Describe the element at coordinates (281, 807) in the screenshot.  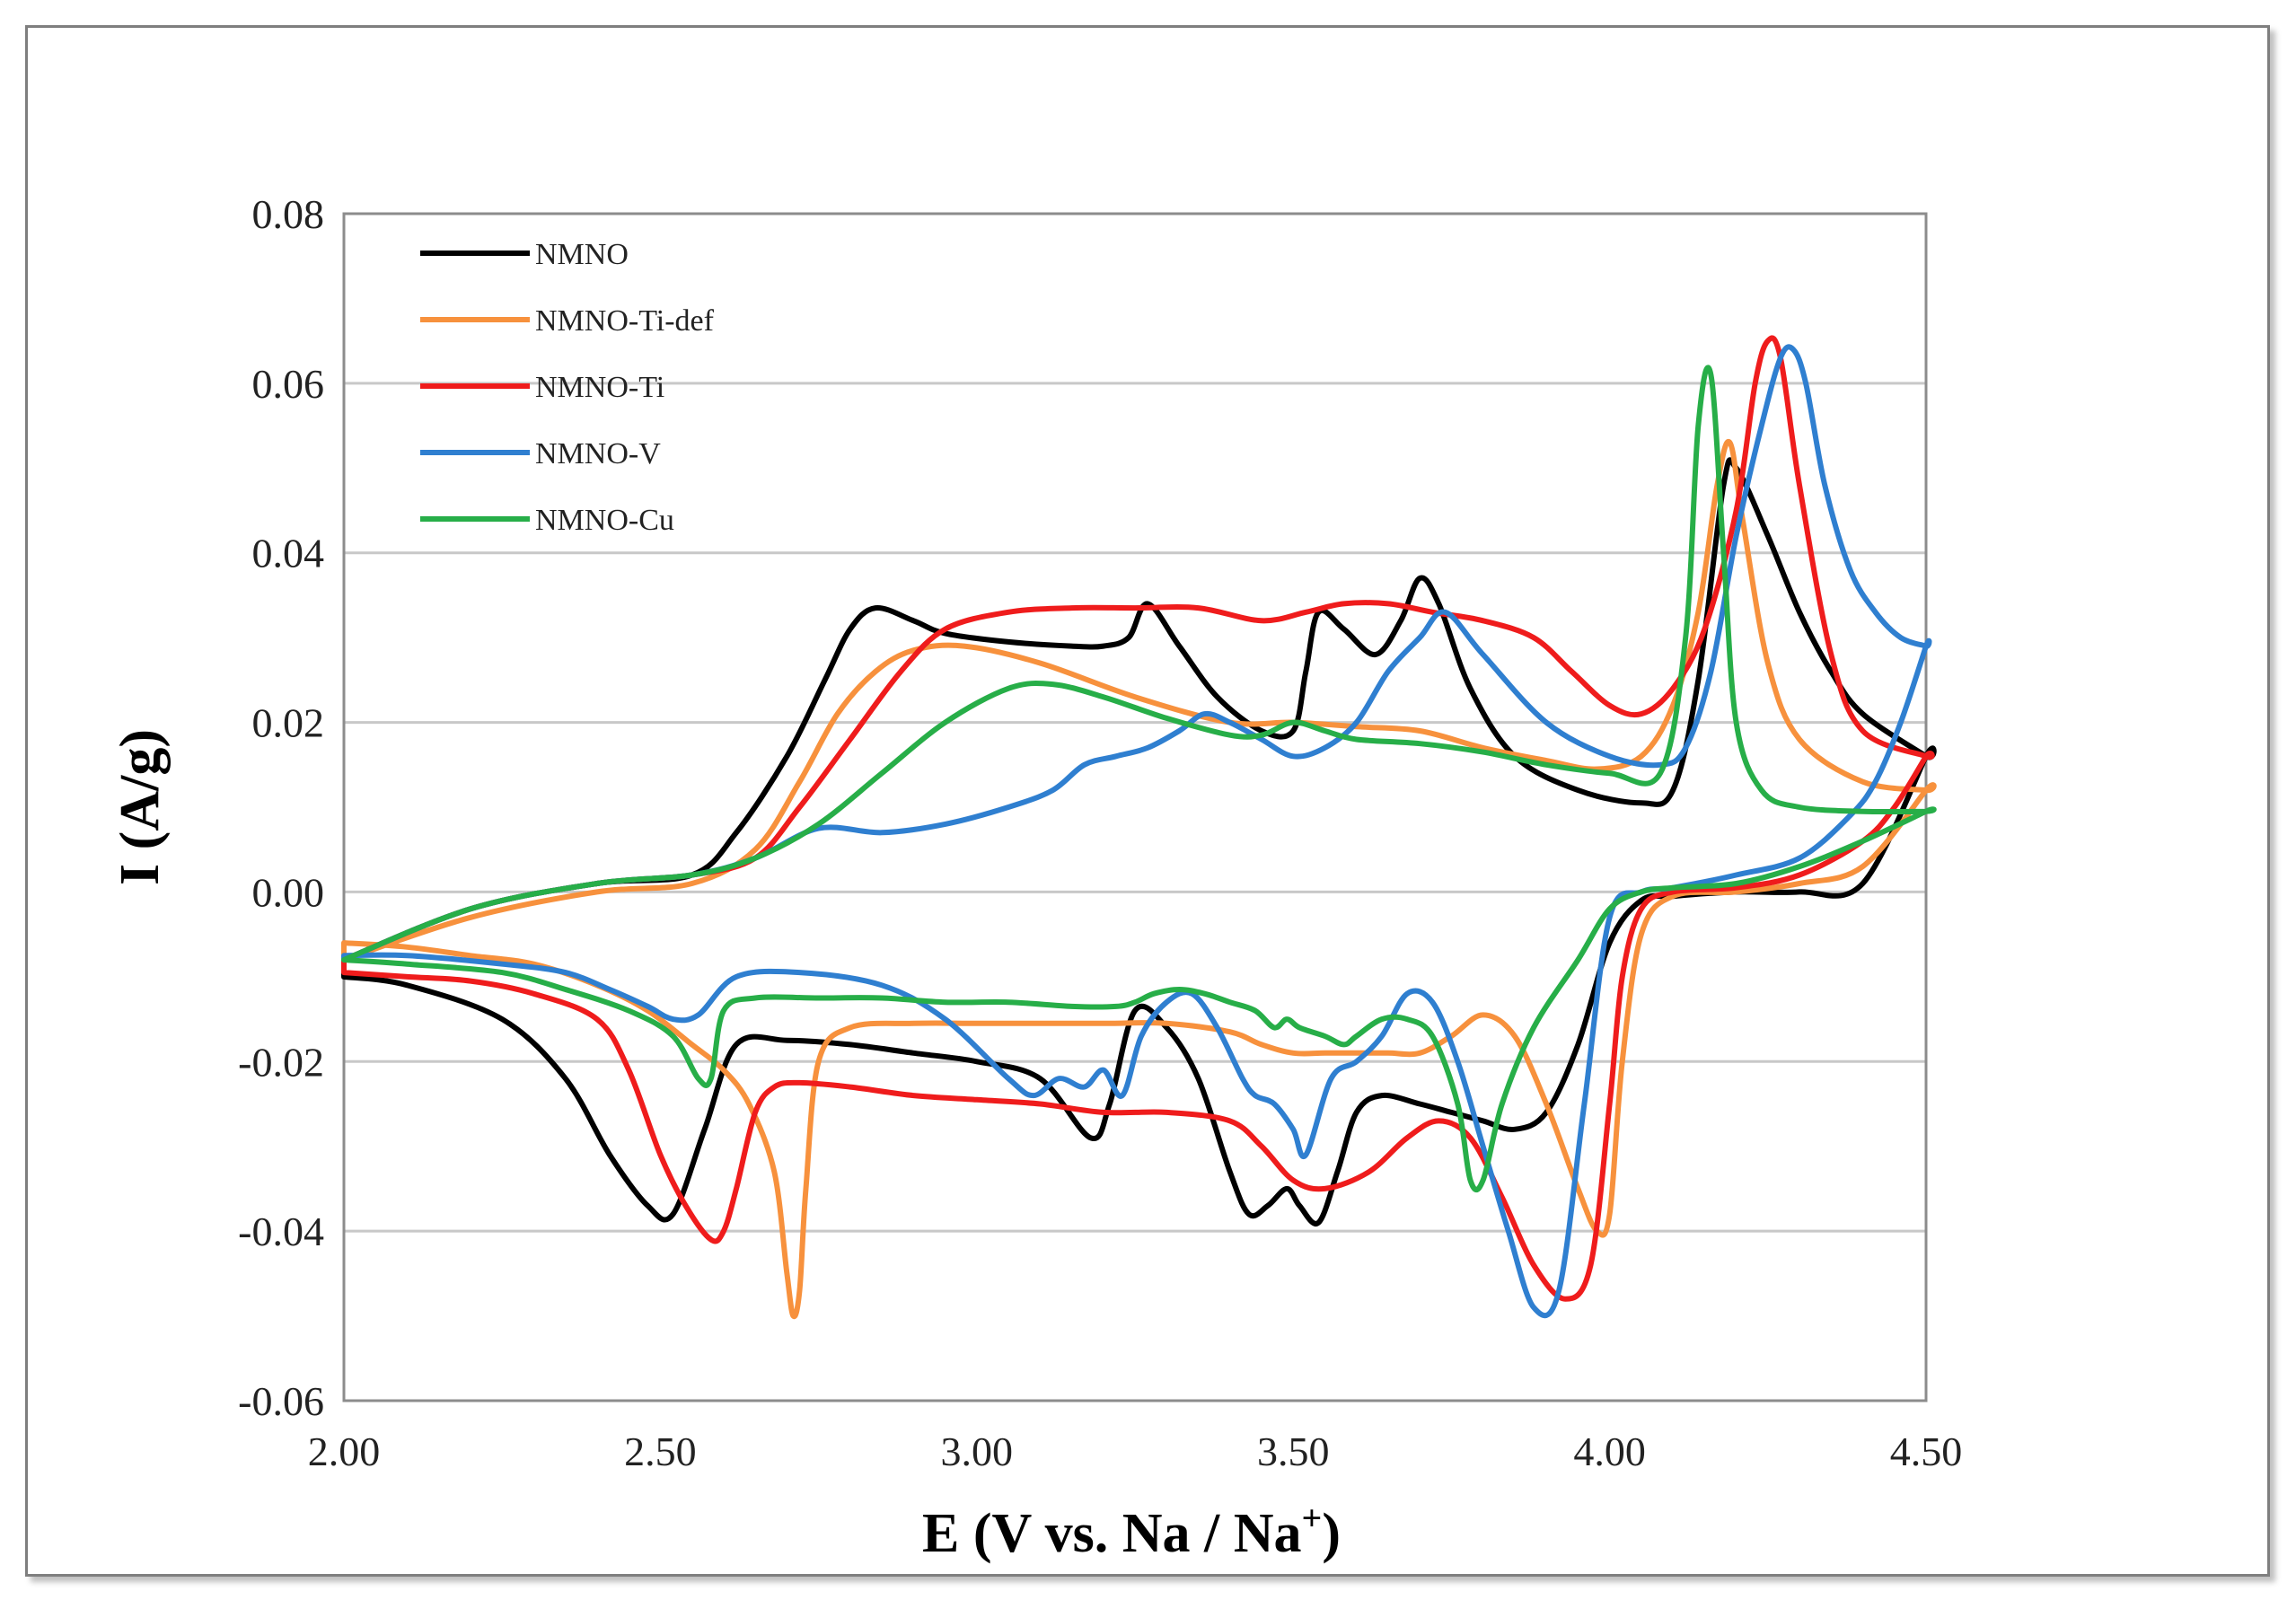
I see `y-tick-labels: -0.06 -0.04 -0.02 0.00 0.02 0.04 0.06 0.08` at that location.